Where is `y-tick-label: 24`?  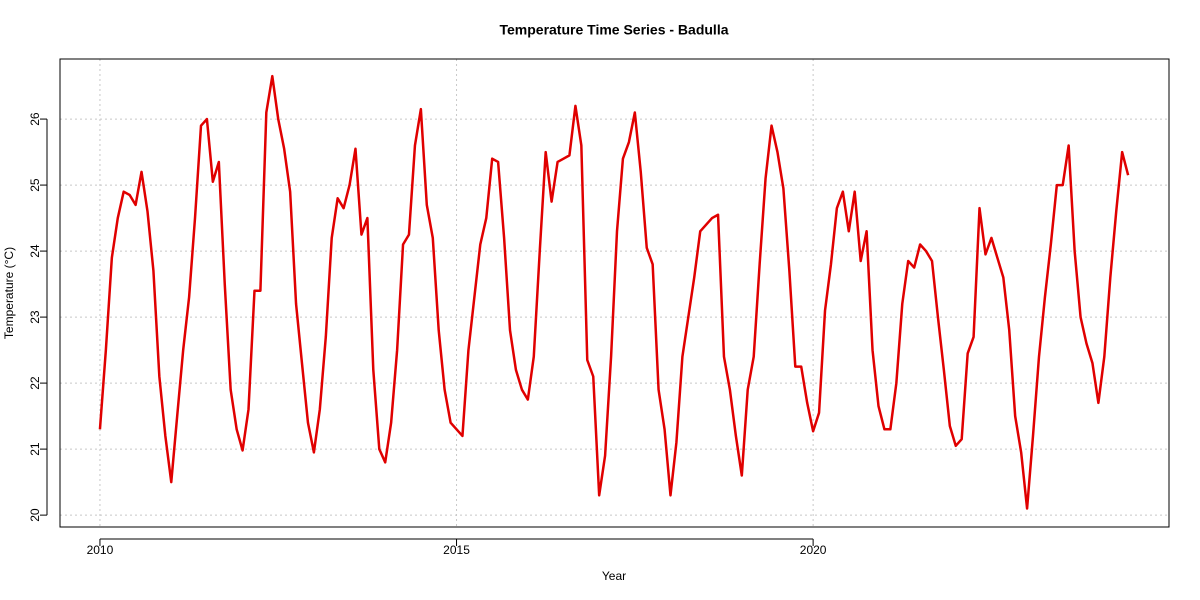
y-tick-label: 24 is located at coordinates (35, 251).